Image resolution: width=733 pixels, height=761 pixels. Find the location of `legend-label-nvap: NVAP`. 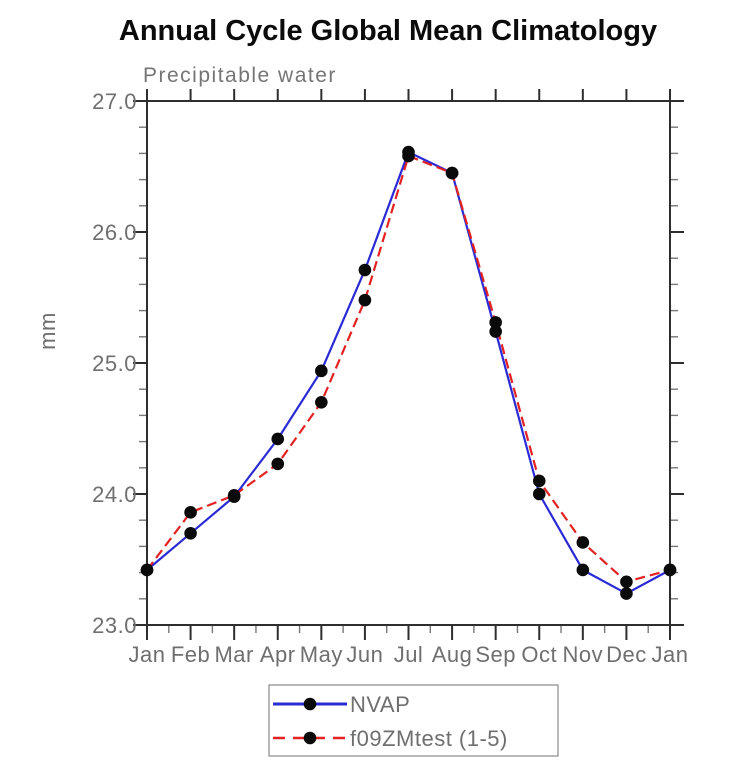

legend-label-nvap: NVAP is located at coordinates (380, 704).